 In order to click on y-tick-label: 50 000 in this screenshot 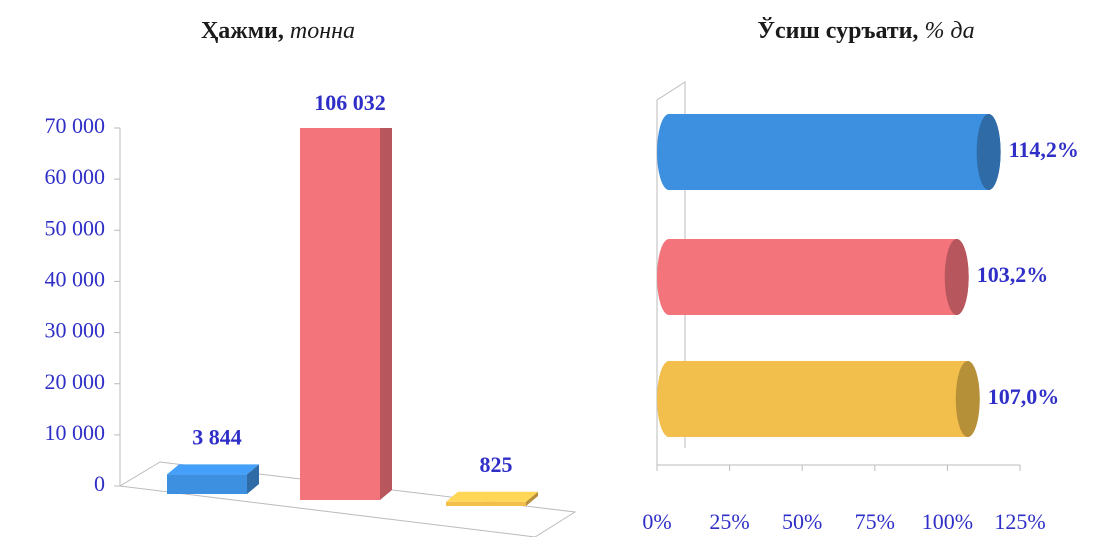, I will do `click(75, 227)`.